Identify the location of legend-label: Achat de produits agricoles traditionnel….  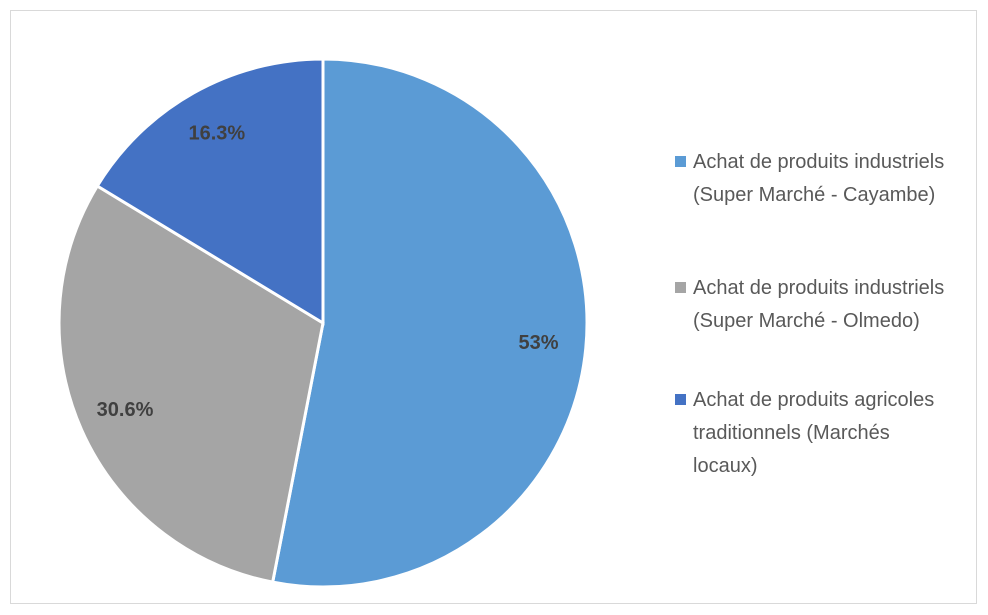
(814, 433).